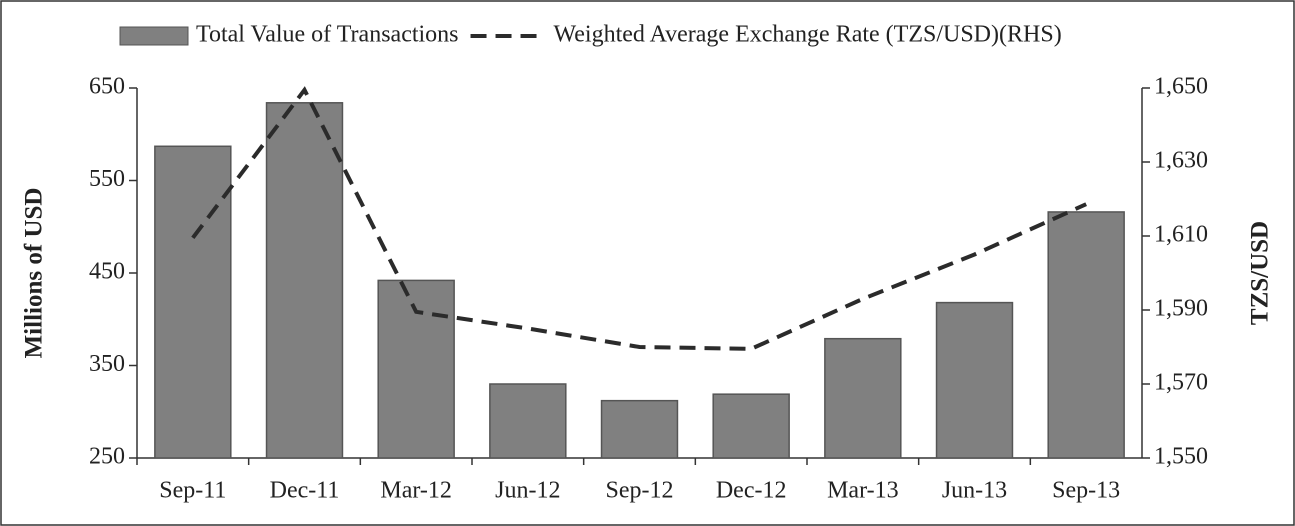 The width and height of the screenshot is (1295, 526). Describe the element at coordinates (1181, 383) in the screenshot. I see `y2-tick-label: 1,570` at that location.